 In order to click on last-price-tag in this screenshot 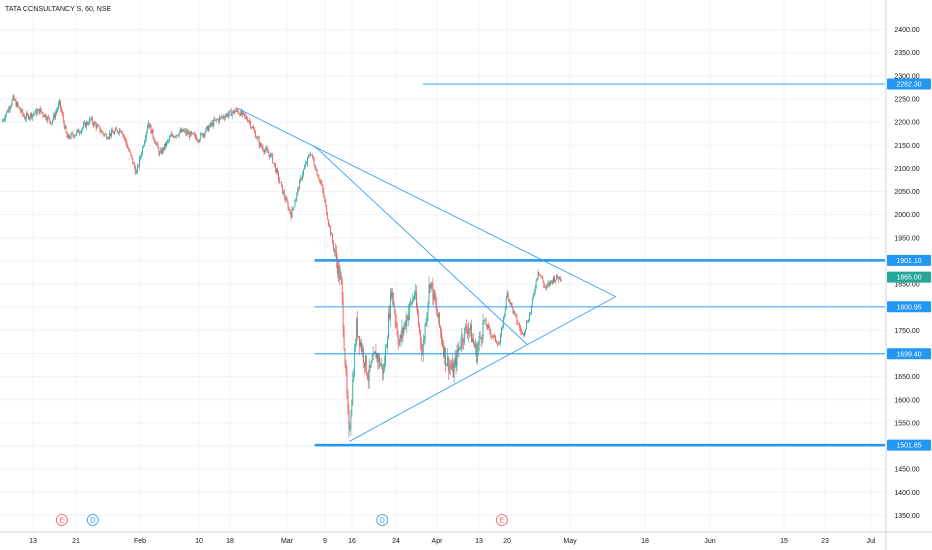, I will do `click(909, 277)`.